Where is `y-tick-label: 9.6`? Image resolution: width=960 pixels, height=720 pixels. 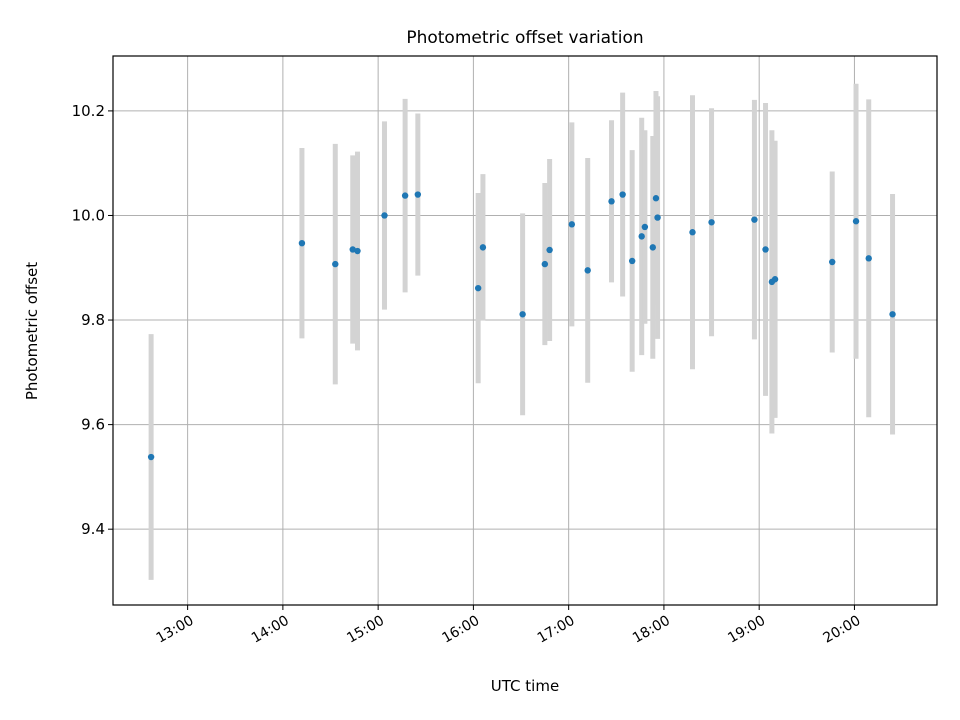 y-tick-label: 9.6 is located at coordinates (93, 425).